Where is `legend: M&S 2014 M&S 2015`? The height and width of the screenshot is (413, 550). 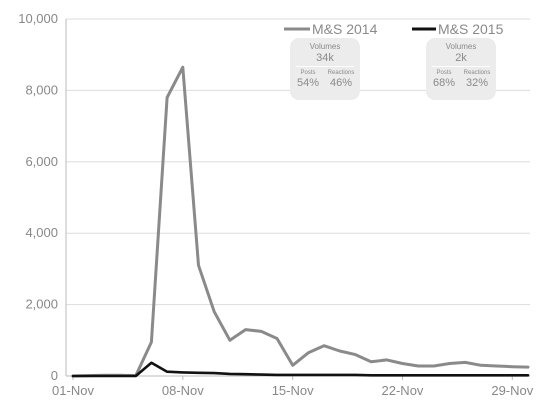
legend: M&S 2014 M&S 2015 is located at coordinates (394, 29).